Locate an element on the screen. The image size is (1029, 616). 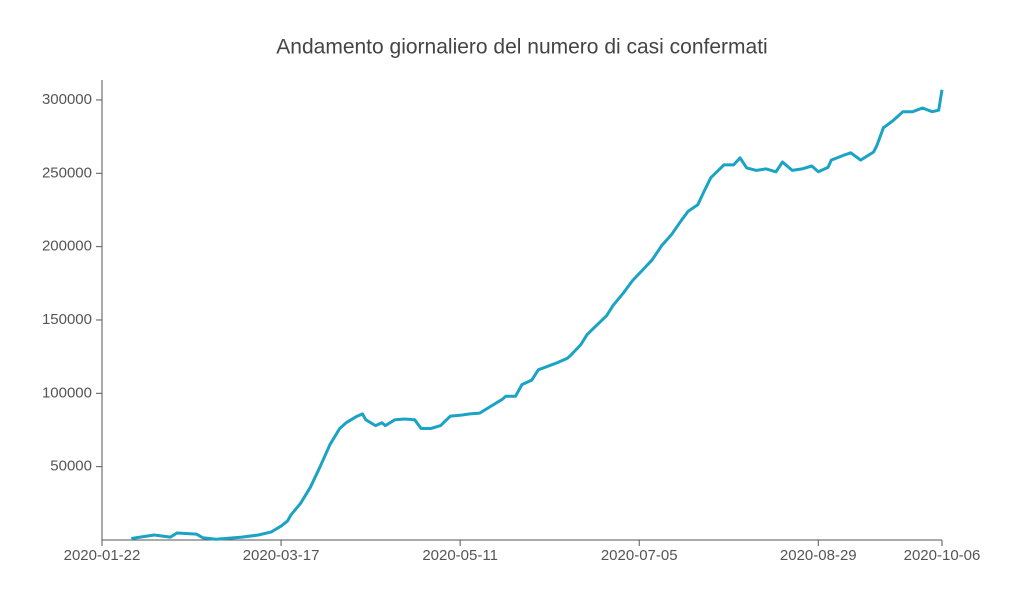
x-tick-label: 2020-05-11 is located at coordinates (460, 555).